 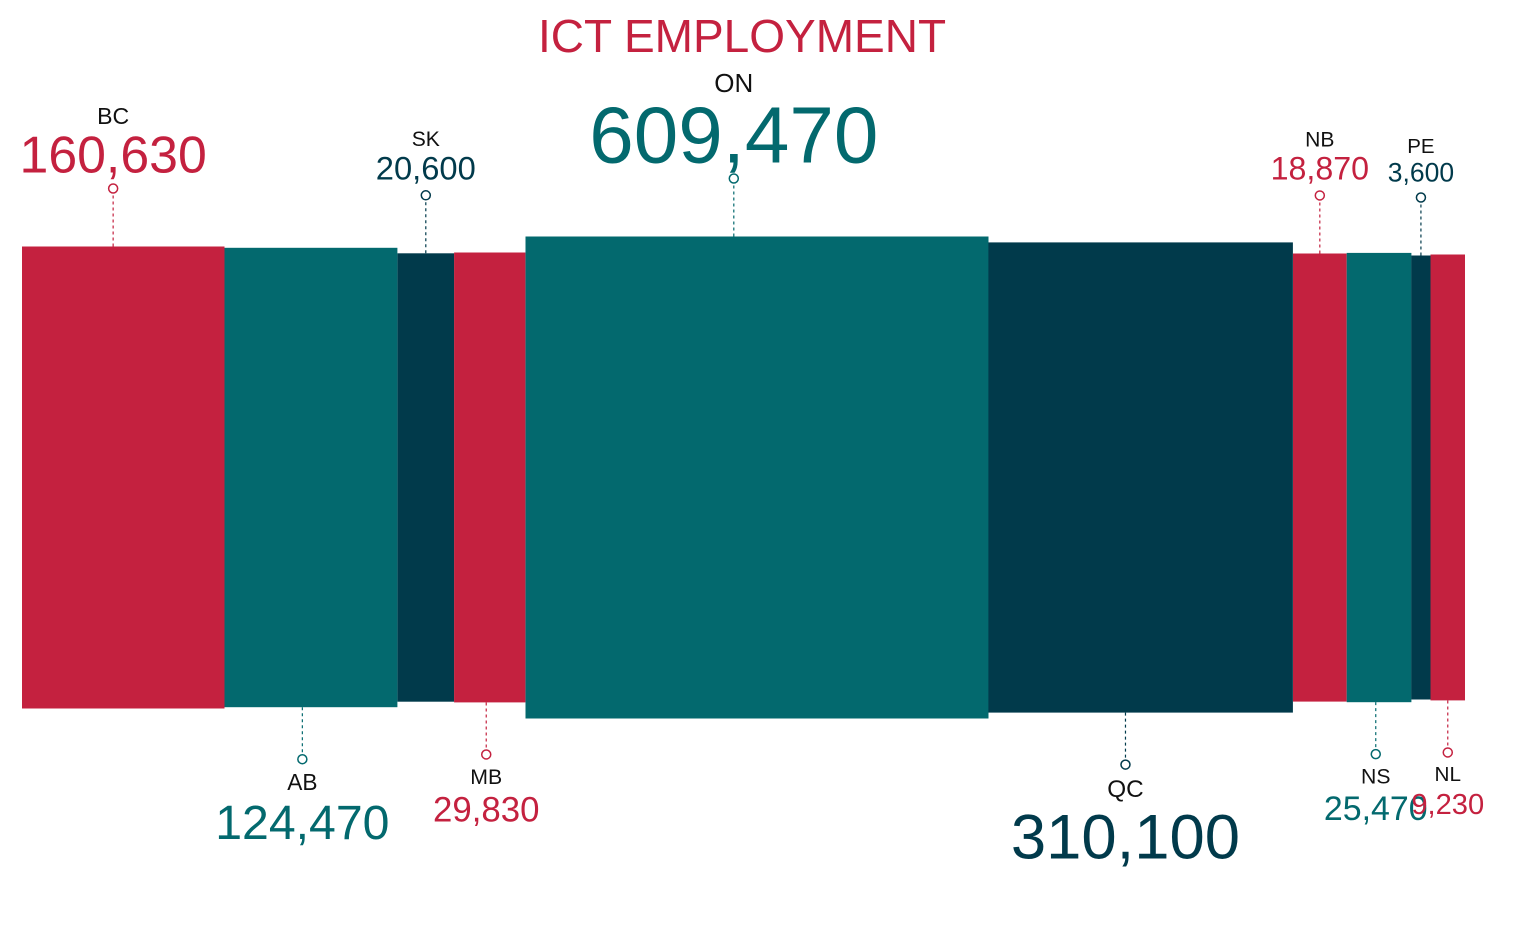 I want to click on value-label-qc: 310,100, so click(x=1125, y=838).